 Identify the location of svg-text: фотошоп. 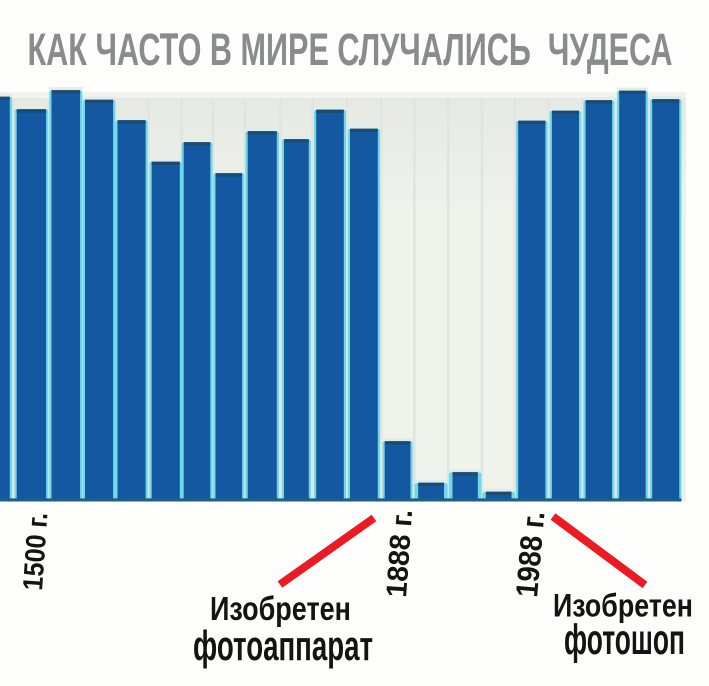
(624, 640).